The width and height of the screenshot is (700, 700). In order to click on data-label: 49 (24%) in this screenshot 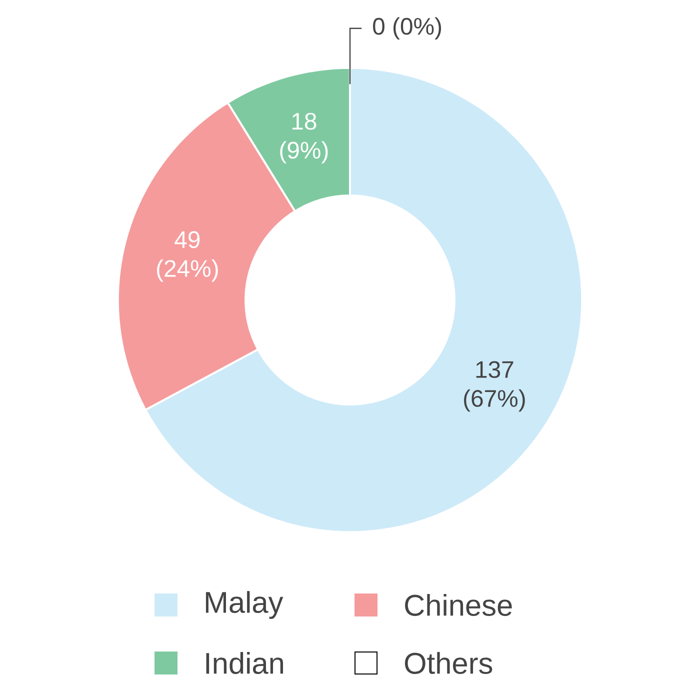, I will do `click(187, 256)`.